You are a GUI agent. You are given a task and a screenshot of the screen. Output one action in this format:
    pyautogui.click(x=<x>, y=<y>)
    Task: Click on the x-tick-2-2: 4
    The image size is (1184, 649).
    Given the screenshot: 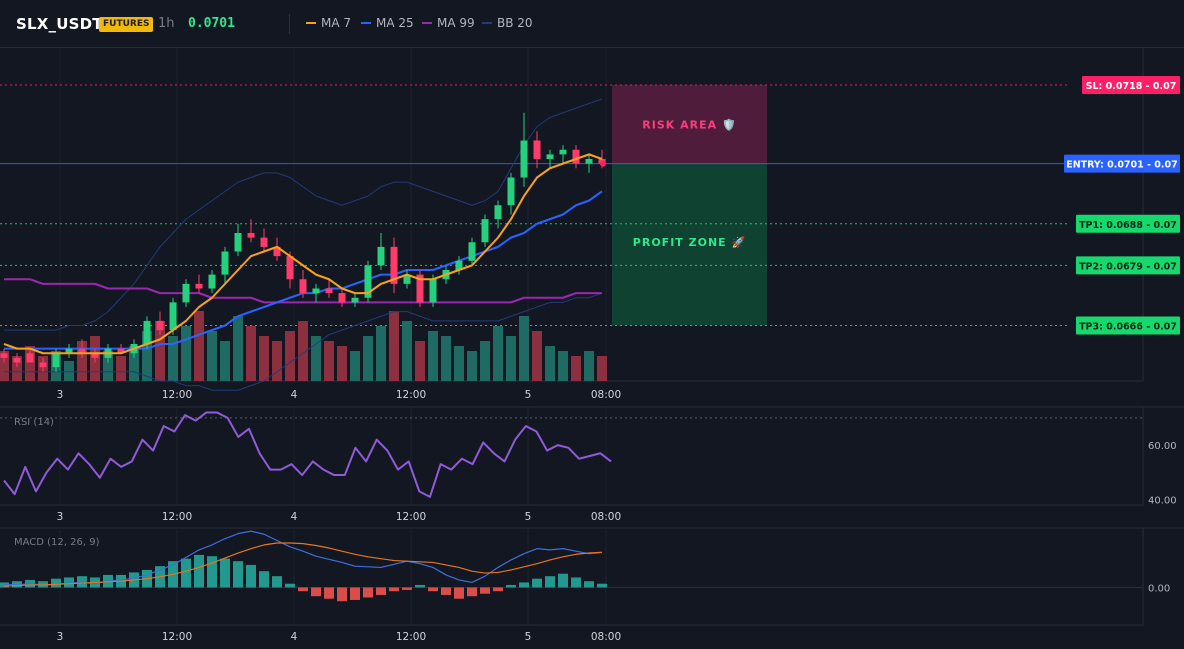 What is the action you would take?
    pyautogui.click(x=294, y=637)
    